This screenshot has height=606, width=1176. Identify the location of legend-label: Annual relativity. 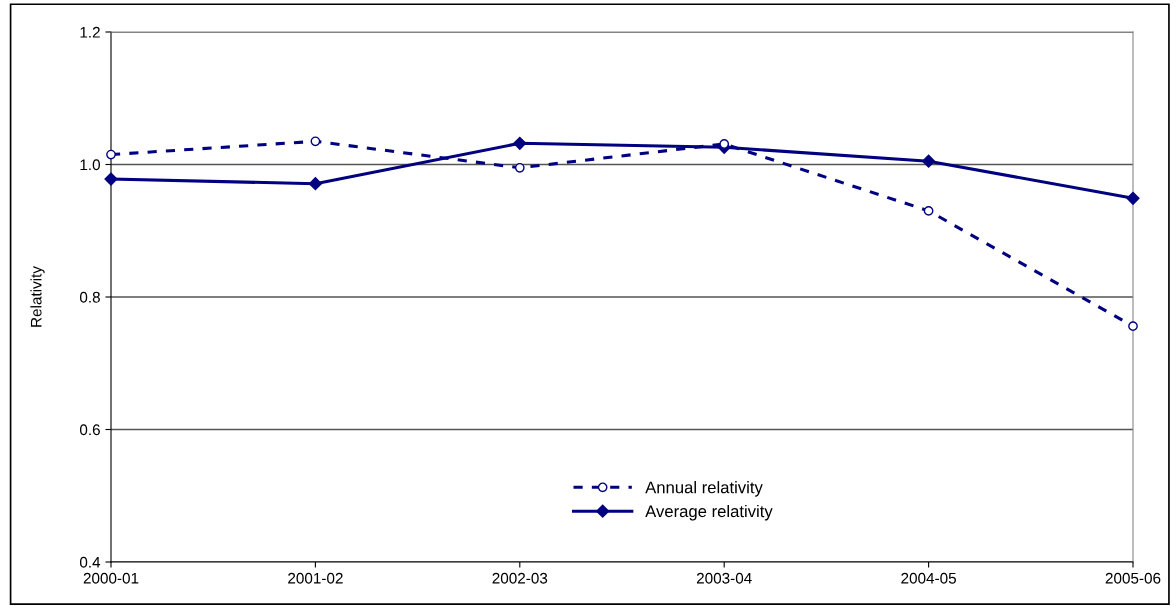
(704, 489).